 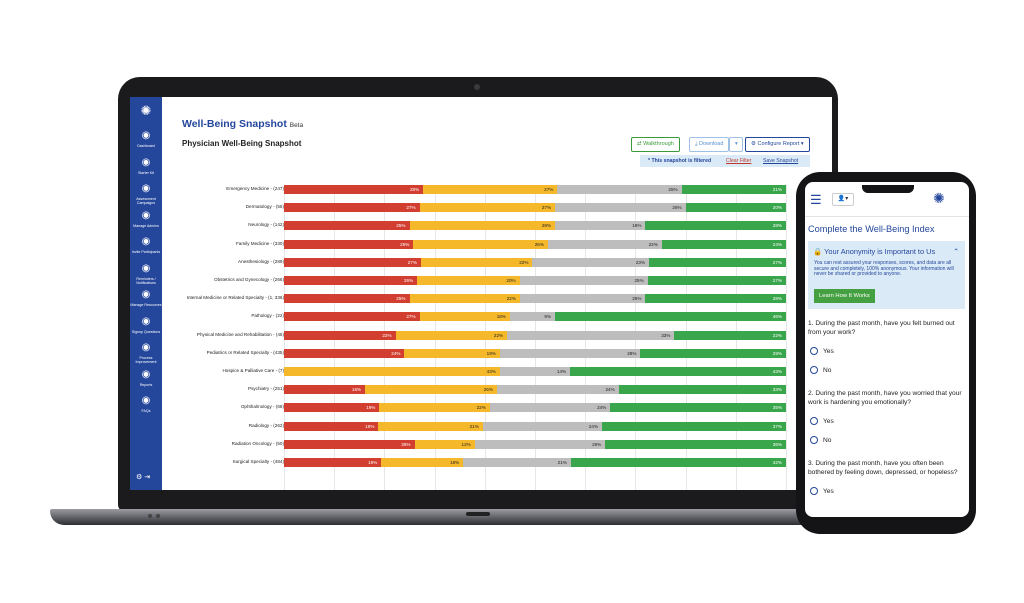 I want to click on chart-bar-segment: 35%, so click(x=698, y=408).